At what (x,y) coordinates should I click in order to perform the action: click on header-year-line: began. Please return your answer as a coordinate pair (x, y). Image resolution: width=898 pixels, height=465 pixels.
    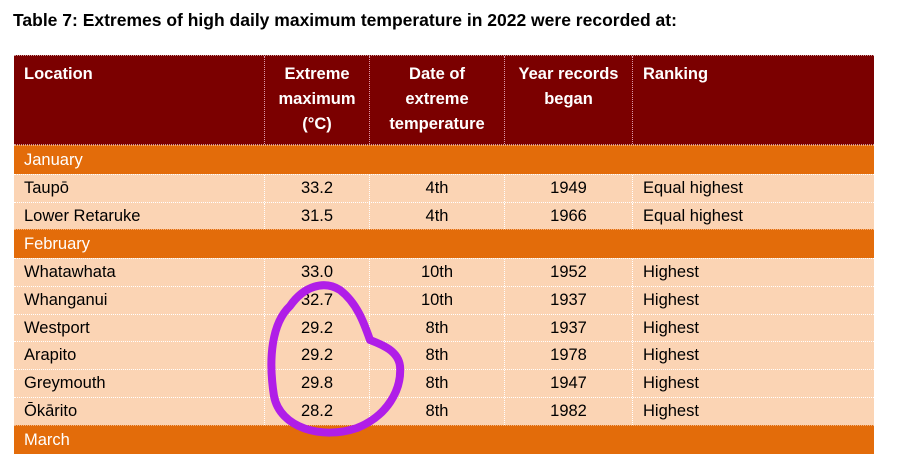
    Looking at the image, I should click on (568, 99).